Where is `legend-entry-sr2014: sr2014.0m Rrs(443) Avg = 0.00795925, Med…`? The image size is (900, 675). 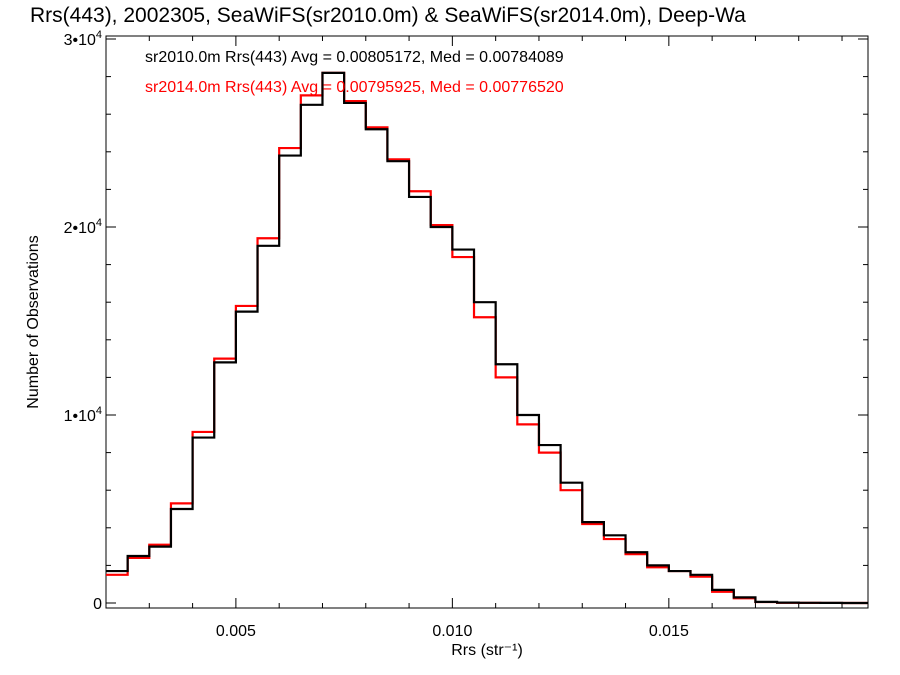 legend-entry-sr2014: sr2014.0m Rrs(443) Avg = 0.00795925, Med… is located at coordinates (354, 87).